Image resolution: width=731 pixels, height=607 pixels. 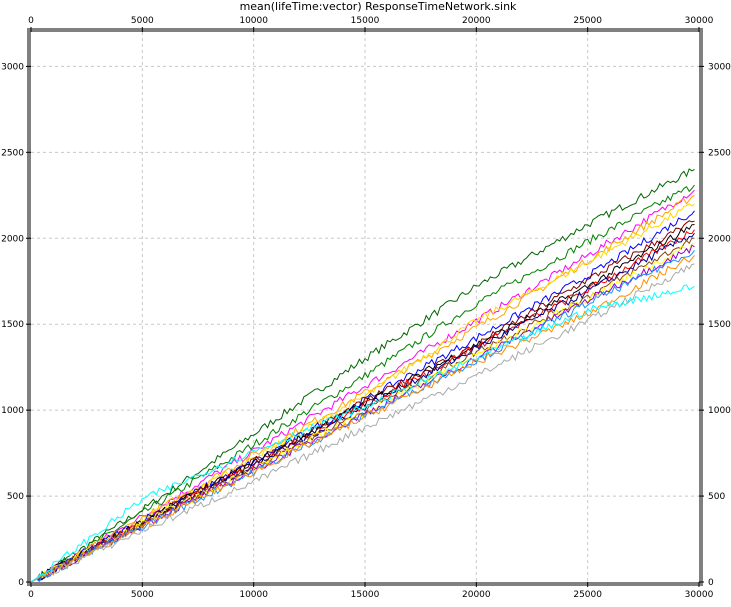 What do you see at coordinates (719, 325) in the screenshot?
I see `y-tick-label-right: 1500` at bounding box center [719, 325].